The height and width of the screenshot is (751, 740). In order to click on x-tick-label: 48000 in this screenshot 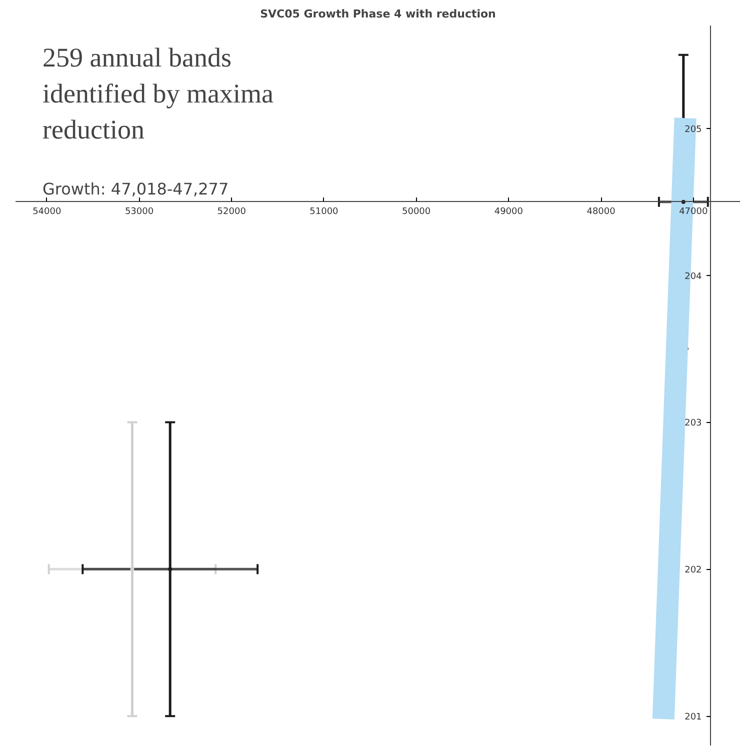, I will do `click(601, 211)`.